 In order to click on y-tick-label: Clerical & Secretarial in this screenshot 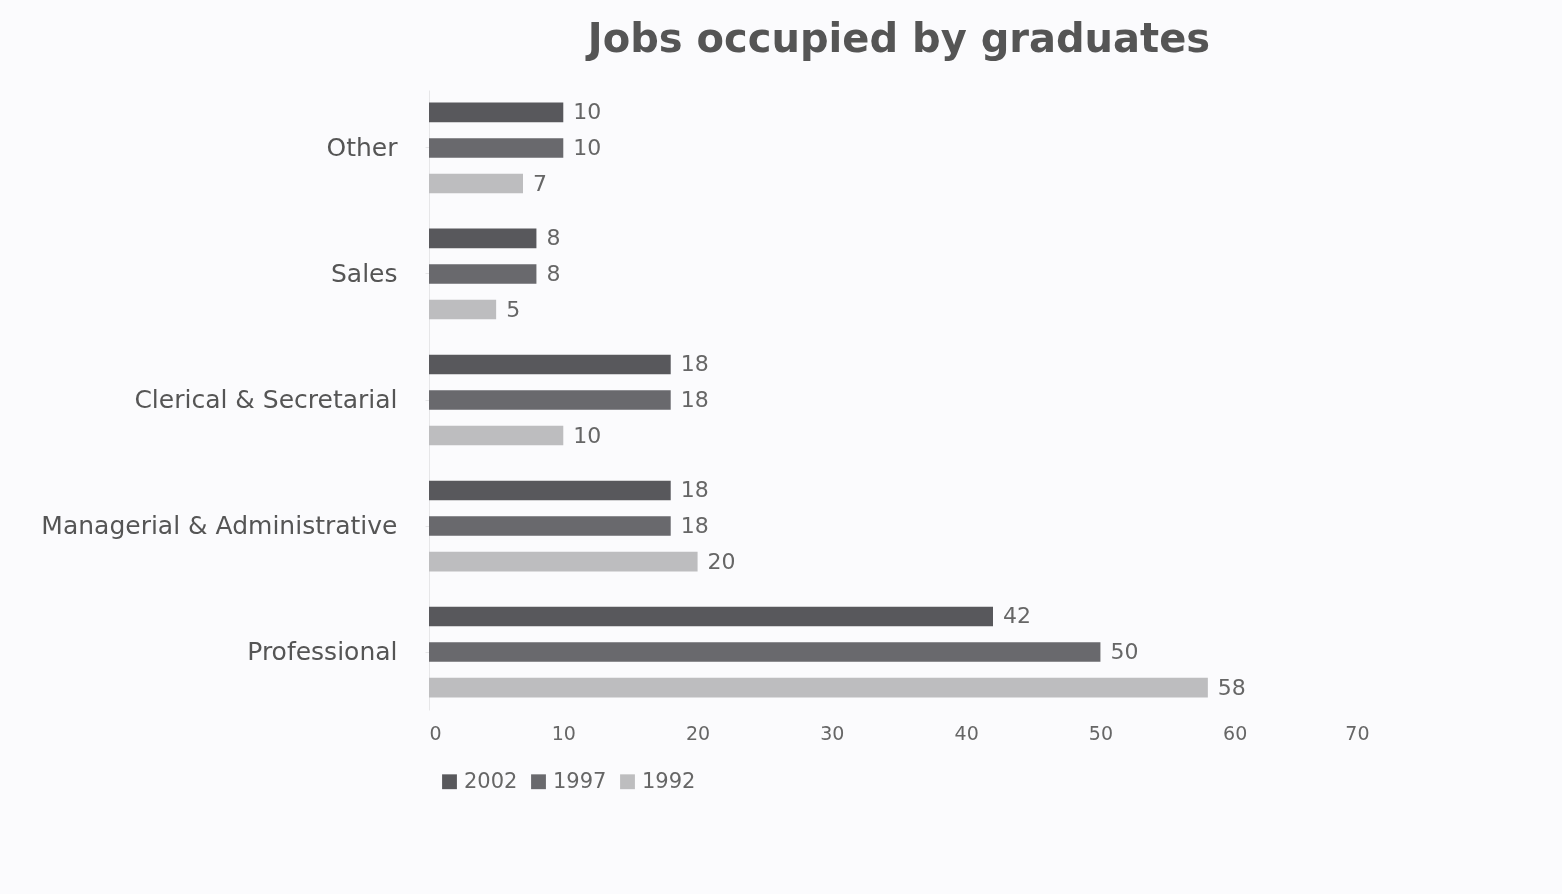, I will do `click(266, 399)`.